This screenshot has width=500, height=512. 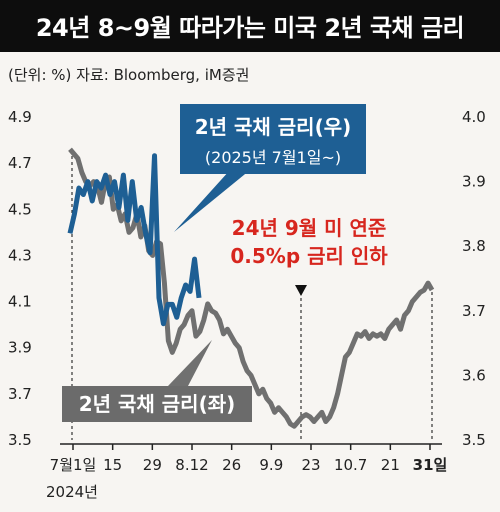 I want to click on left-axis-tick-label: 3.5, so click(x=20, y=440).